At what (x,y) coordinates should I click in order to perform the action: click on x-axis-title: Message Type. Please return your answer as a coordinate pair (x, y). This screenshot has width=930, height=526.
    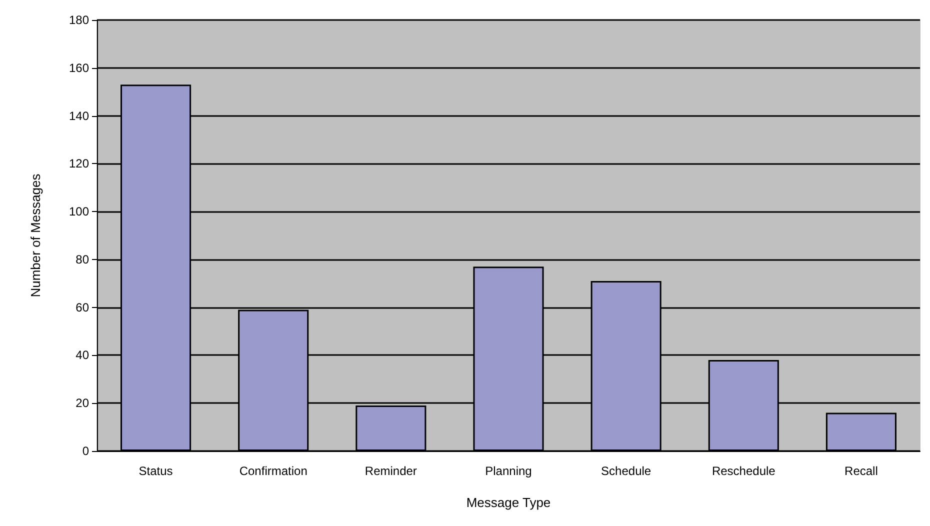
    Looking at the image, I should click on (508, 502).